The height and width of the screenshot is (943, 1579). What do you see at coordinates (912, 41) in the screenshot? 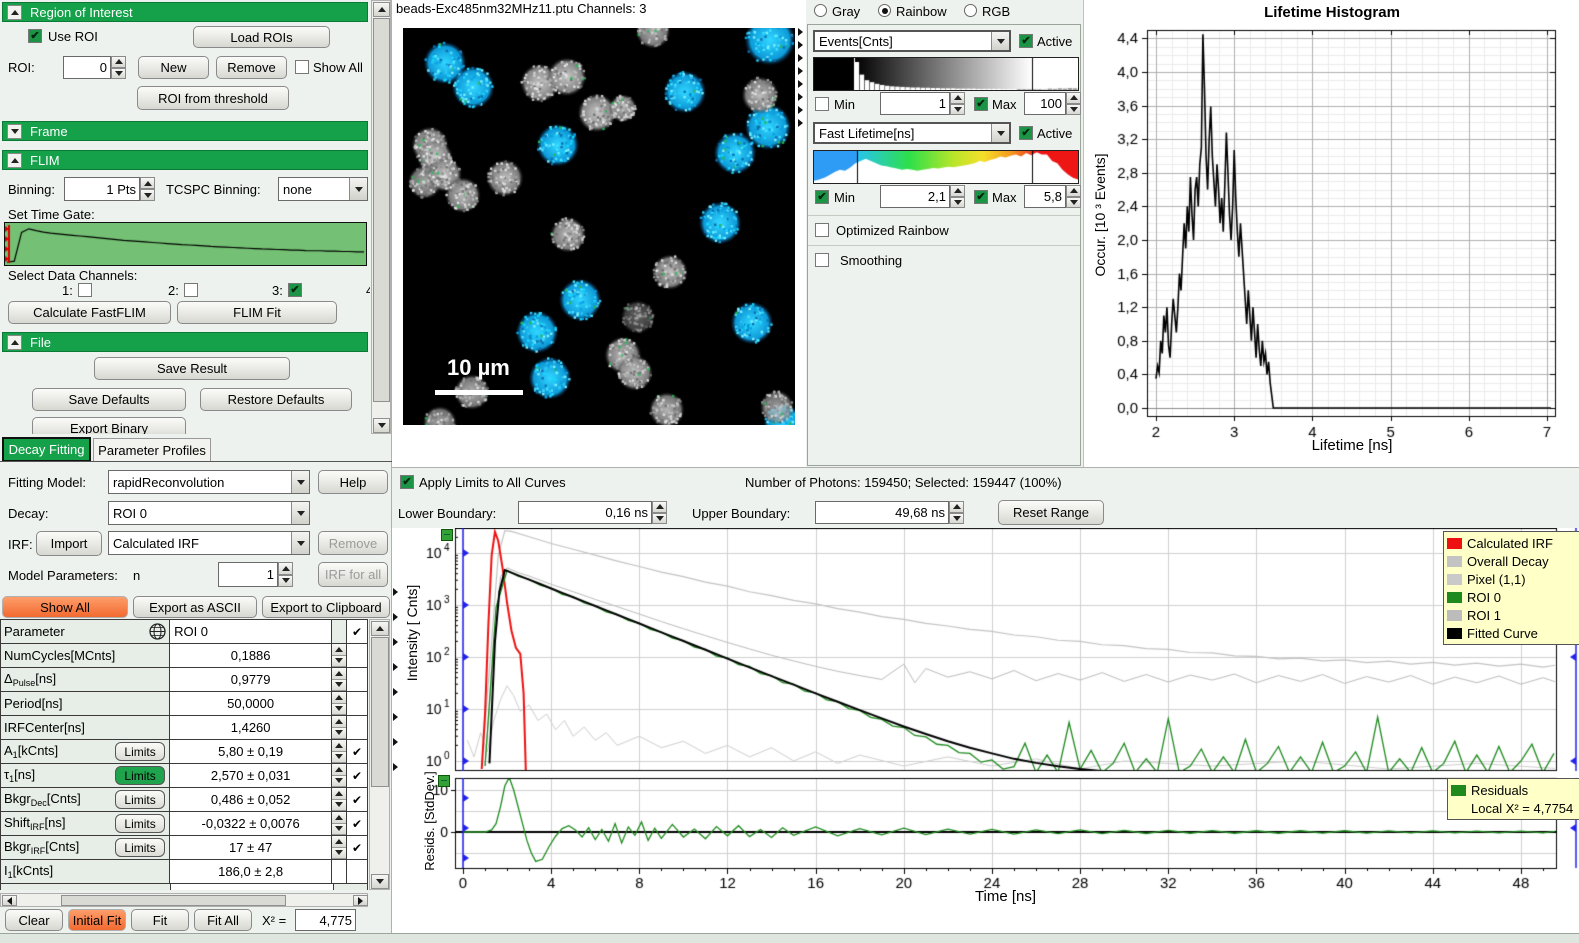
I see `events-channel-dropdown: Events[Cnts]` at bounding box center [912, 41].